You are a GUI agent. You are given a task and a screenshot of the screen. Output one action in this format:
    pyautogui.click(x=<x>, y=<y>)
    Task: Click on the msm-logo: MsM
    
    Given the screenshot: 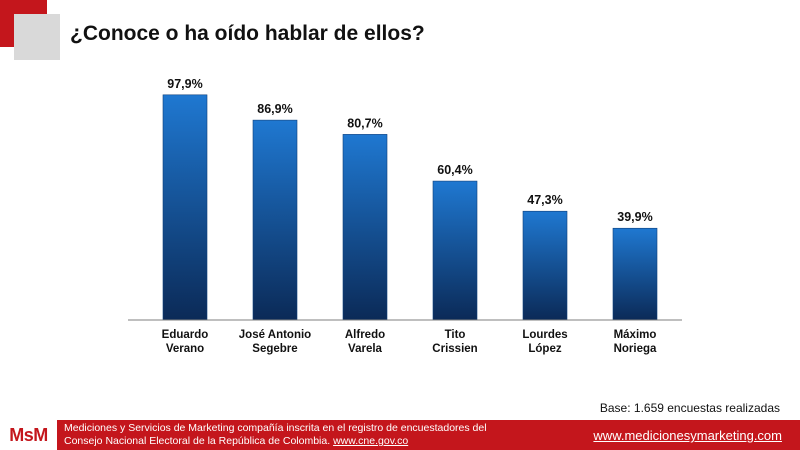 What is the action you would take?
    pyautogui.click(x=28, y=435)
    